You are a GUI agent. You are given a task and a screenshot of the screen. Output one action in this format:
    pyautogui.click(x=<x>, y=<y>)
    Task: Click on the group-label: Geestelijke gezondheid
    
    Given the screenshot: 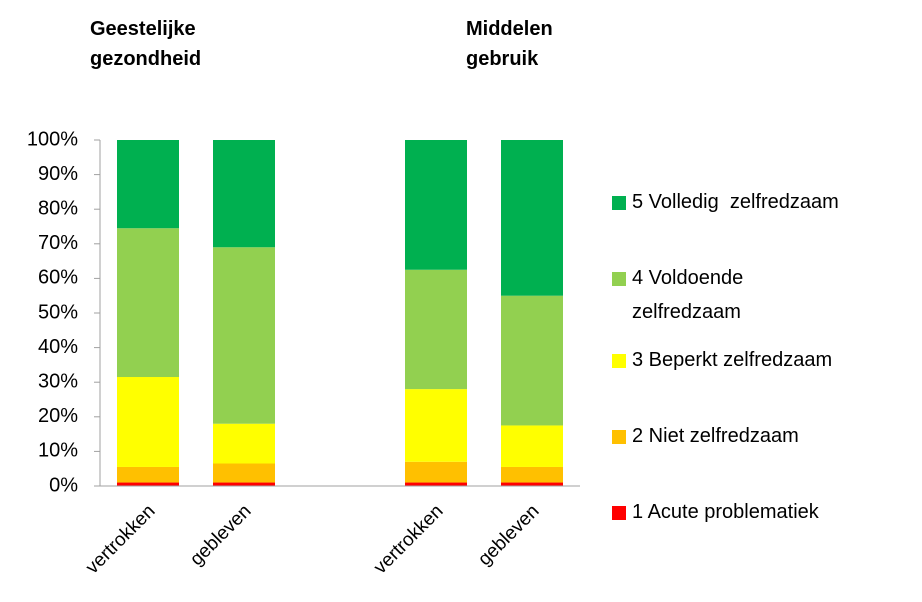 What is the action you would take?
    pyautogui.click(x=145, y=44)
    